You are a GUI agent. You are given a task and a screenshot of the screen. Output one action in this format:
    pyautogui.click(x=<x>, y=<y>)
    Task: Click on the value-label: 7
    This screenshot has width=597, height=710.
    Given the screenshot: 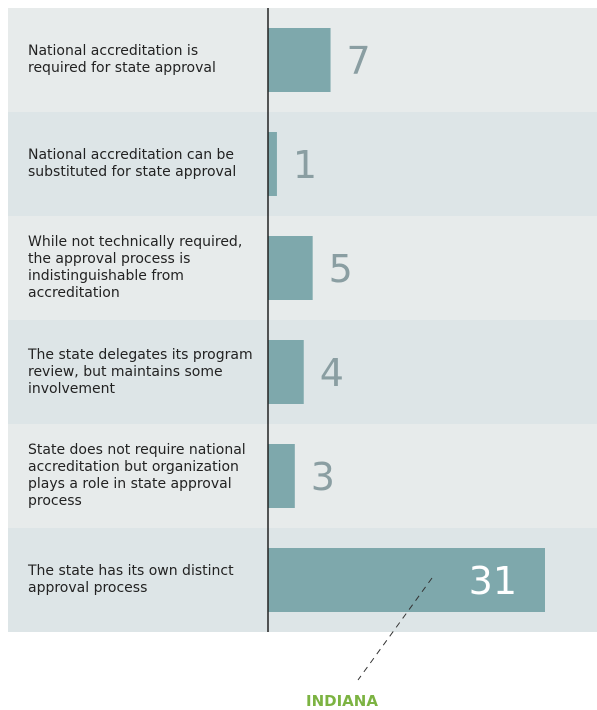 What is the action you would take?
    pyautogui.click(x=359, y=61)
    